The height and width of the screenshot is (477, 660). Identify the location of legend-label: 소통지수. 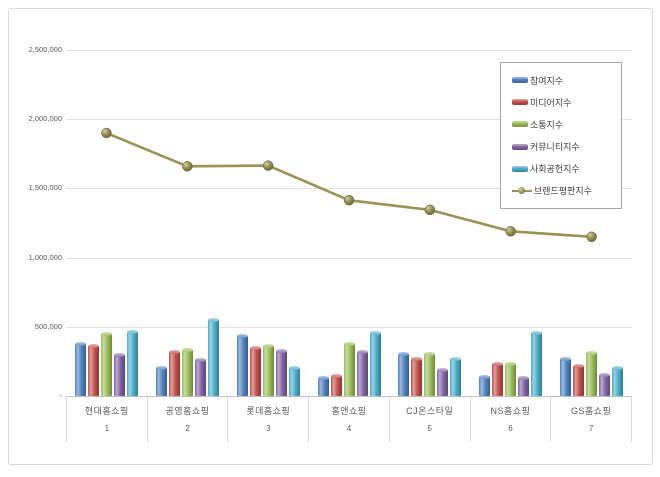
(547, 124).